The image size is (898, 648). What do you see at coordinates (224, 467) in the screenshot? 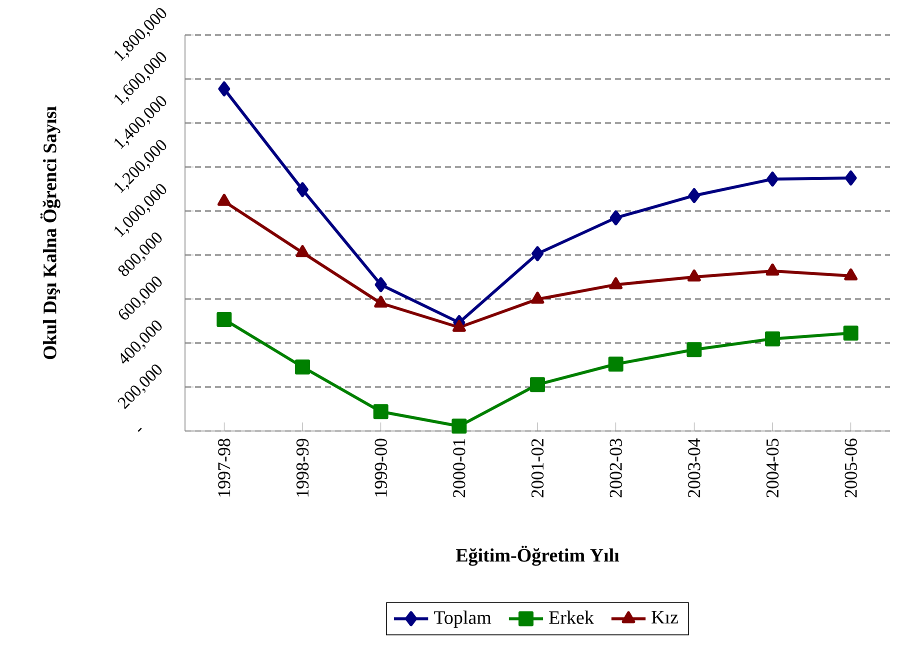
I see `x-tick-label: 1997-98` at bounding box center [224, 467].